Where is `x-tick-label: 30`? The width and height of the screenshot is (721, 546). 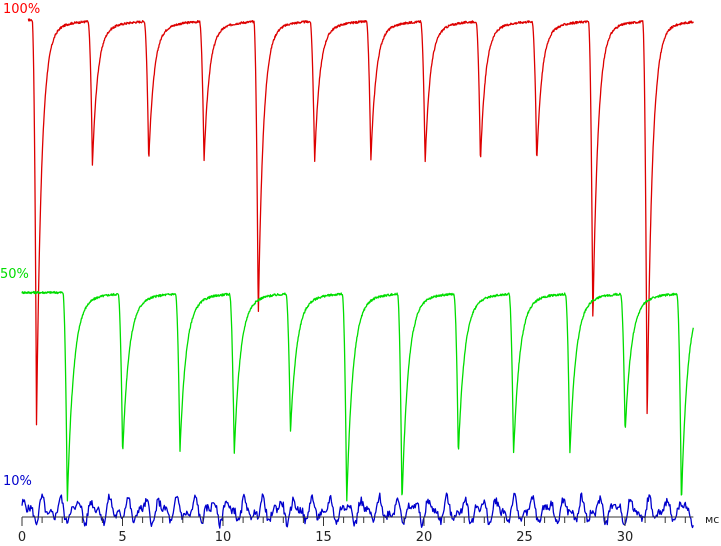 x-tick-label: 30 is located at coordinates (625, 537).